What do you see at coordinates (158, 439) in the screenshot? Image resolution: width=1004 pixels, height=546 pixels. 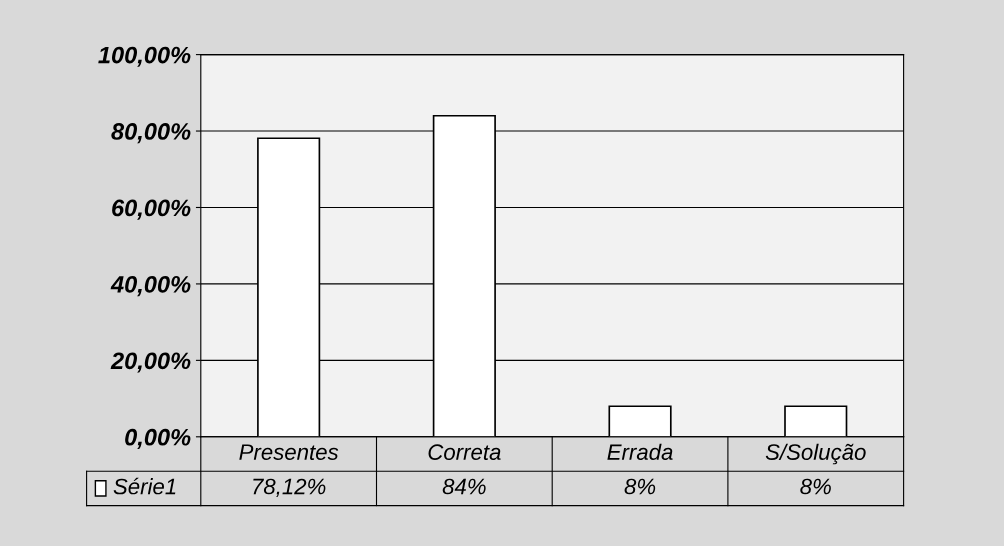 I see `y-tick-label: 0,00%` at bounding box center [158, 439].